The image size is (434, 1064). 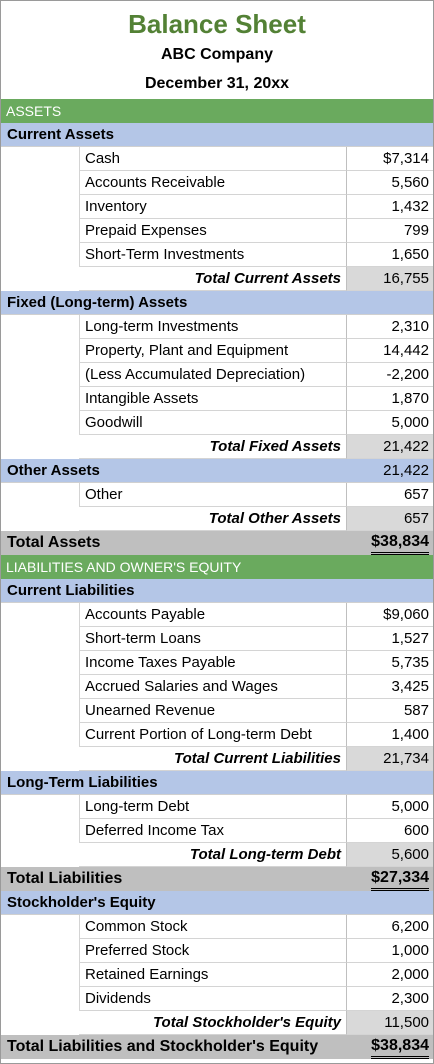 I want to click on line-item: Preferred Stock 1,000, so click(x=217, y=951).